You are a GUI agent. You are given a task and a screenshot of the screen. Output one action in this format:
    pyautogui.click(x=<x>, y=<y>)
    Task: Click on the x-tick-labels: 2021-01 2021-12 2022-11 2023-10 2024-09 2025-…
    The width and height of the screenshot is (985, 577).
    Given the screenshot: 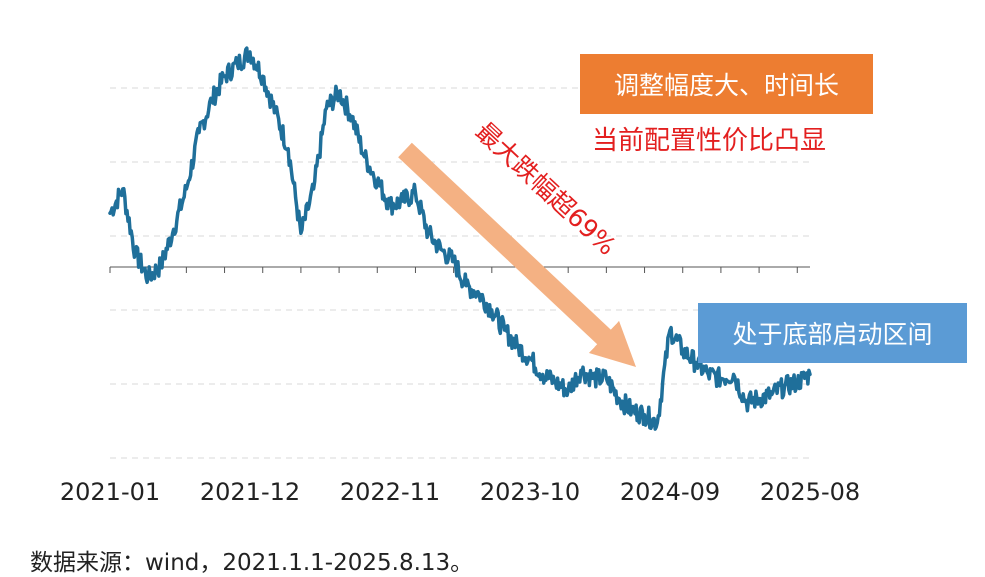 What is the action you would take?
    pyautogui.click(x=460, y=492)
    